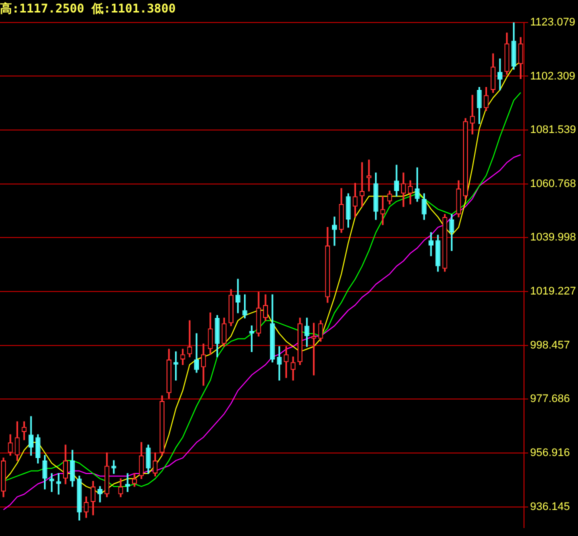  I want to click on y-tick-label: 956.916, so click(550, 453).